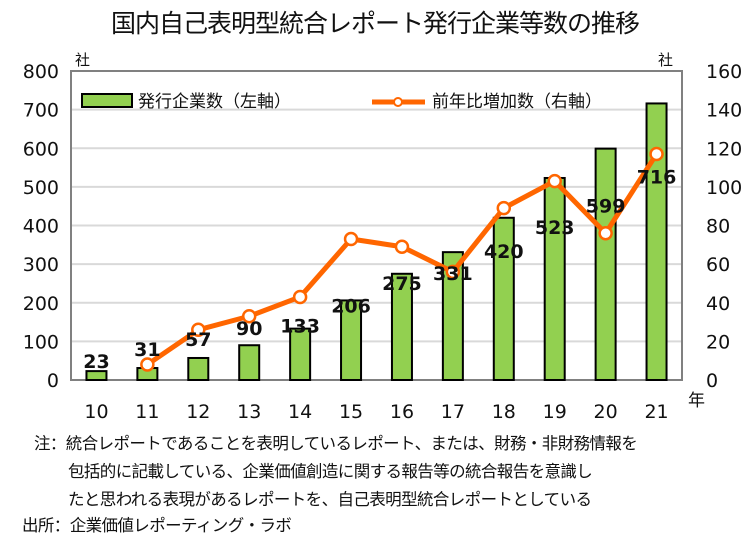 Image resolution: width=750 pixels, height=544 pixels. What do you see at coordinates (724, 72) in the screenshot?
I see `right-axis-tick: 160` at bounding box center [724, 72].